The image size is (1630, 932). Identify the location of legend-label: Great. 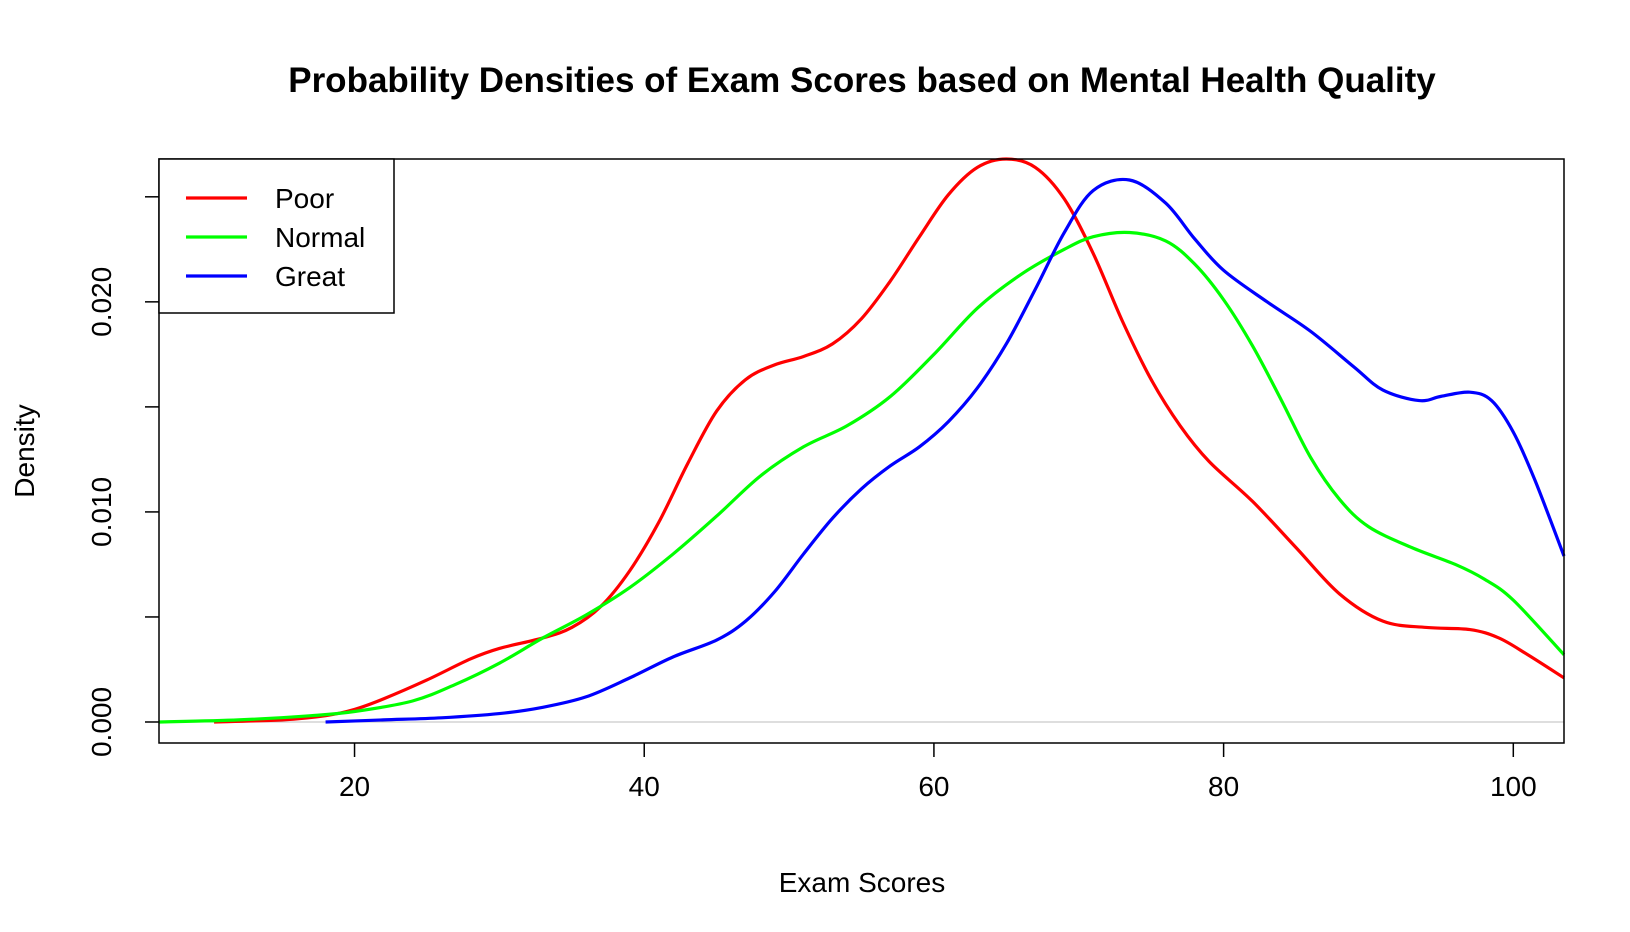
(310, 276).